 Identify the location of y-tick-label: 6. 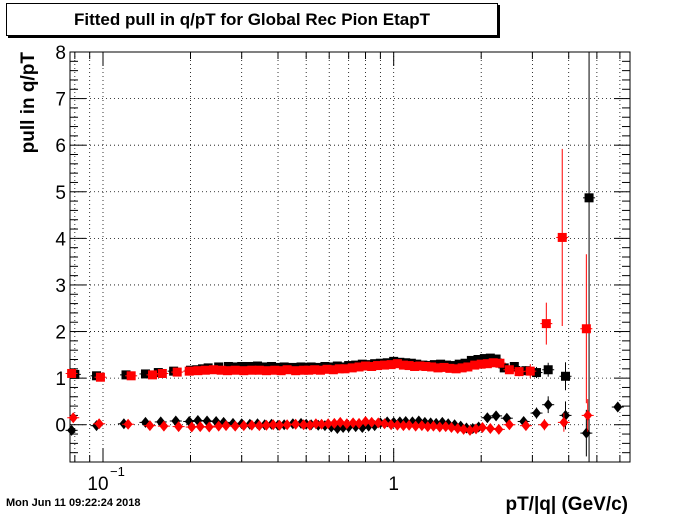
(60, 146).